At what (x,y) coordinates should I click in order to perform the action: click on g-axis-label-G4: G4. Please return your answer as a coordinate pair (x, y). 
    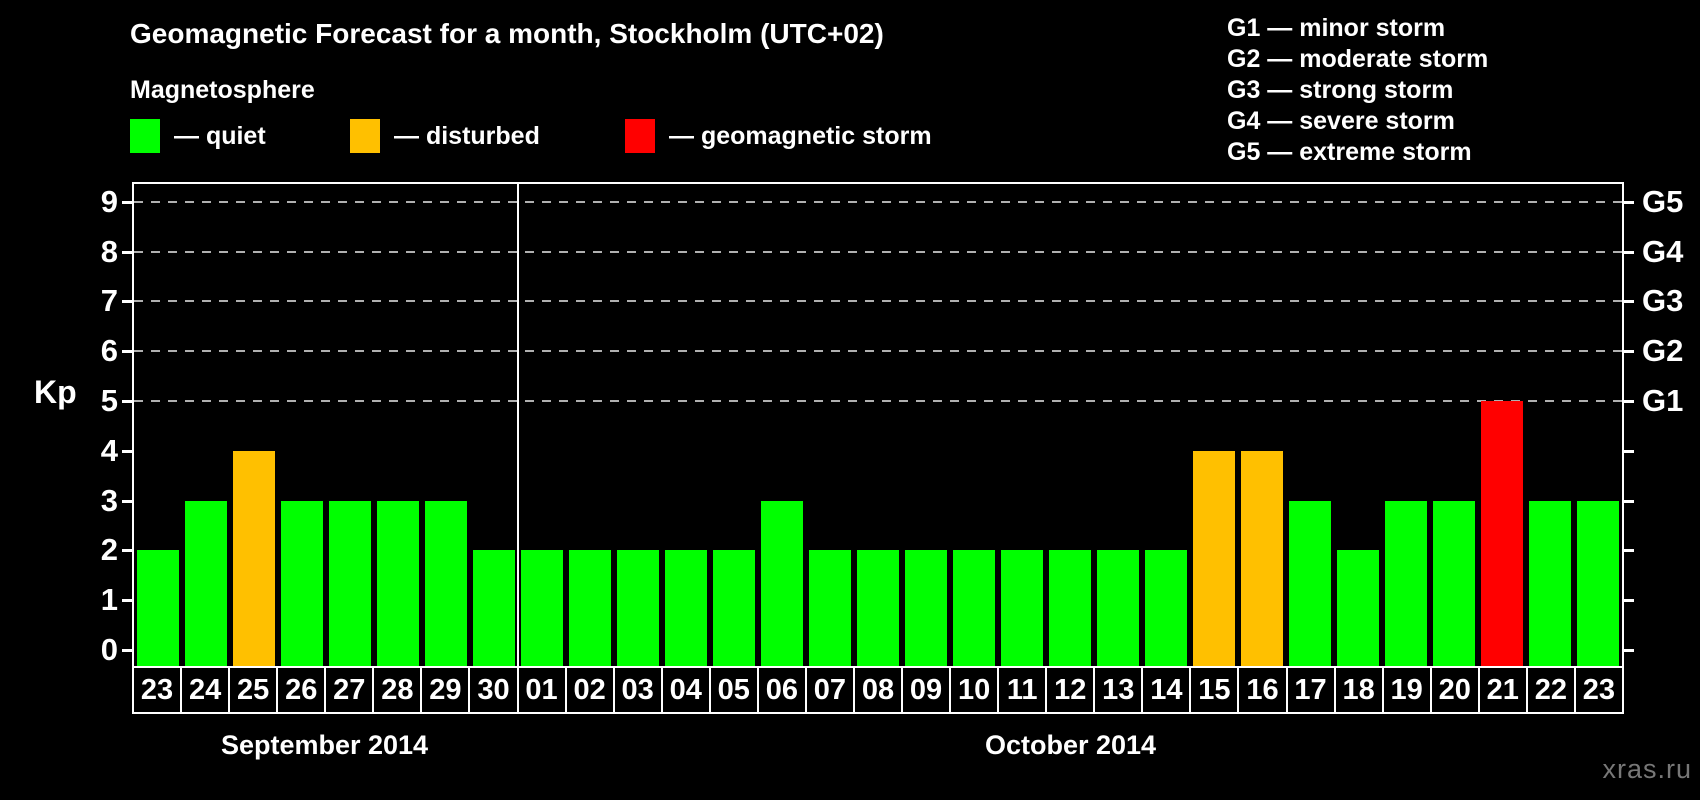
    Looking at the image, I should click on (1663, 251).